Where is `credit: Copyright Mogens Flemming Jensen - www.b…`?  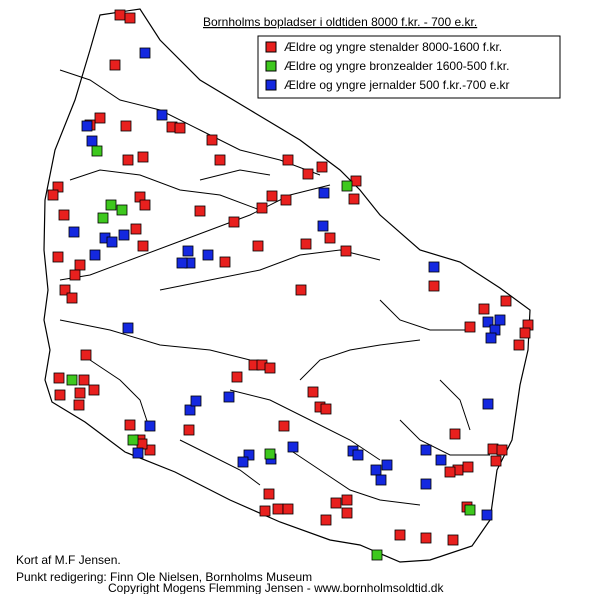
credit: Copyright Mogens Flemming Jensen - www.b… is located at coordinates (276, 587).